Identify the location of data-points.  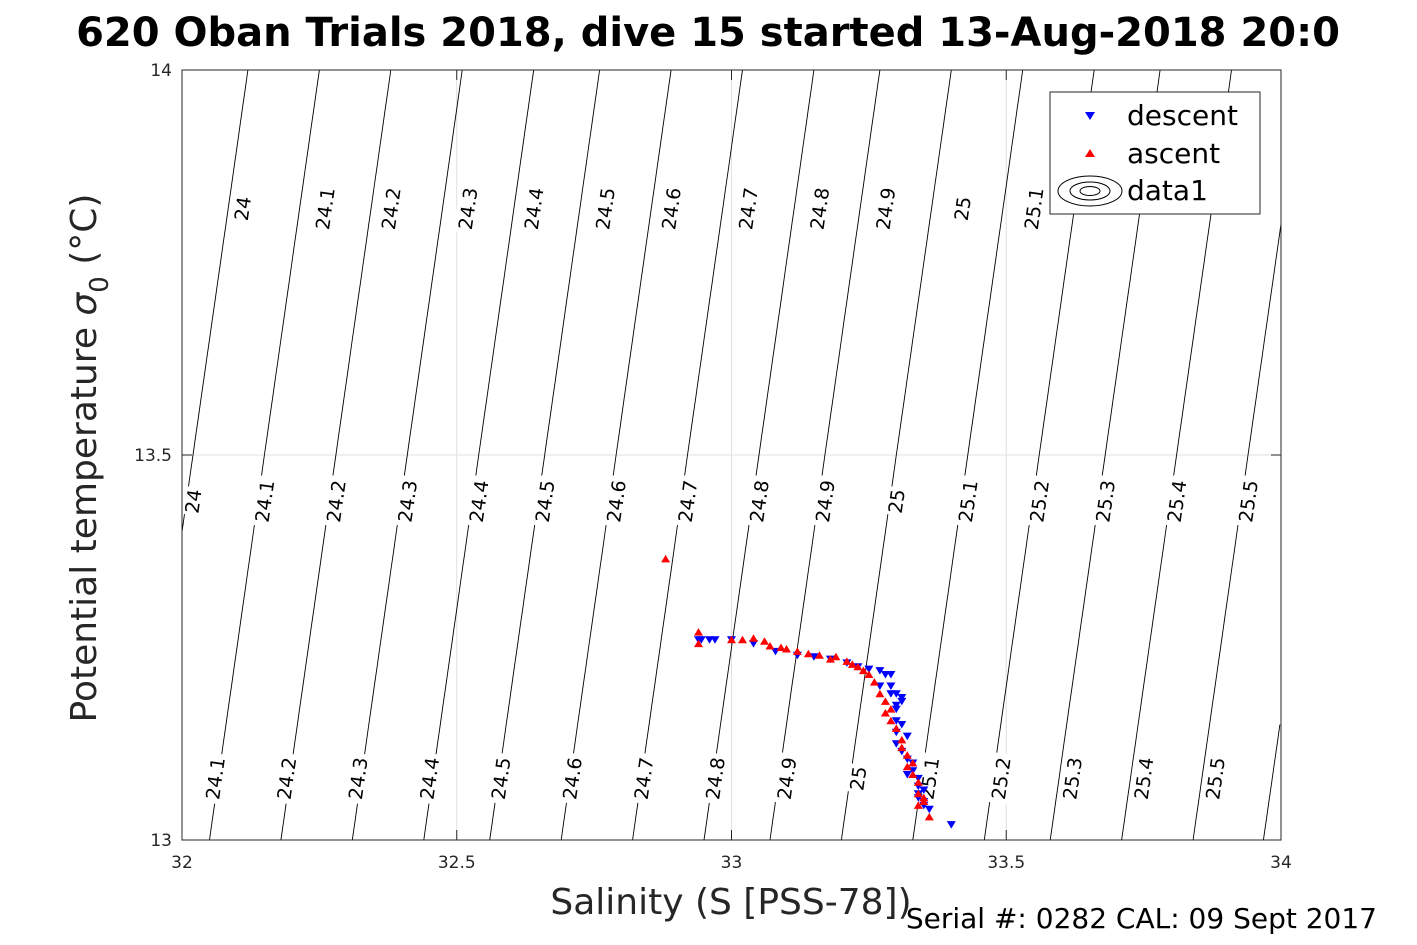
(808, 691).